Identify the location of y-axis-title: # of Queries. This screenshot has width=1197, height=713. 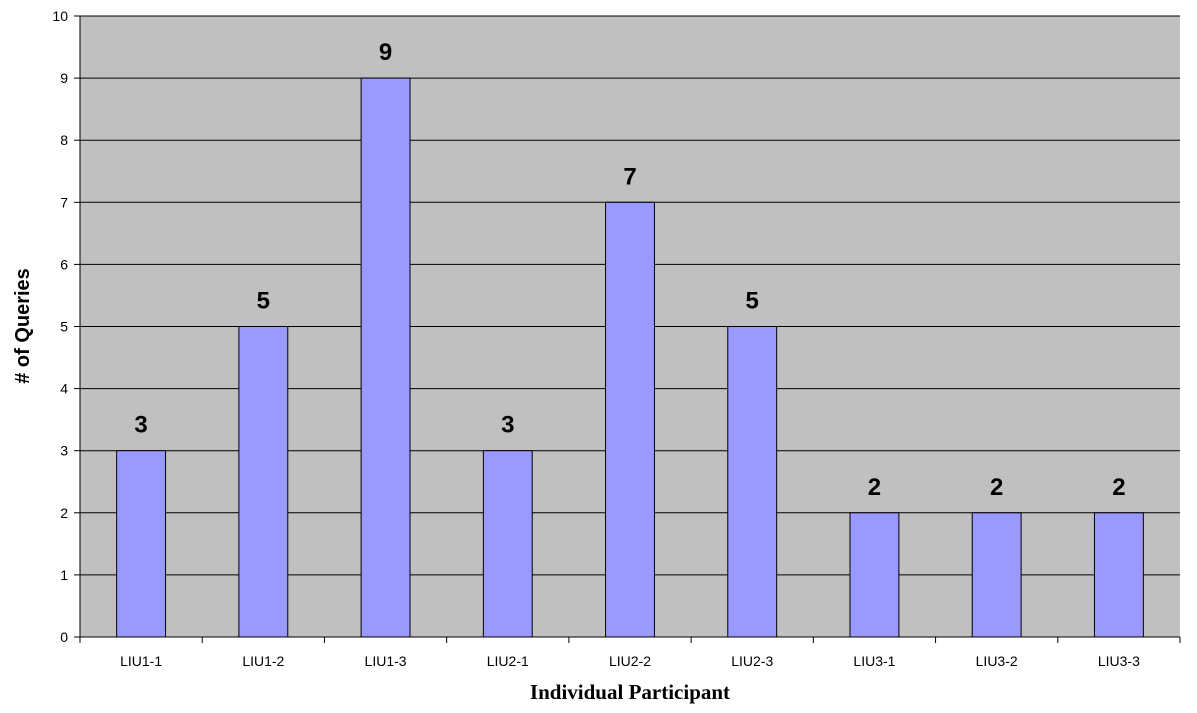
(23, 326).